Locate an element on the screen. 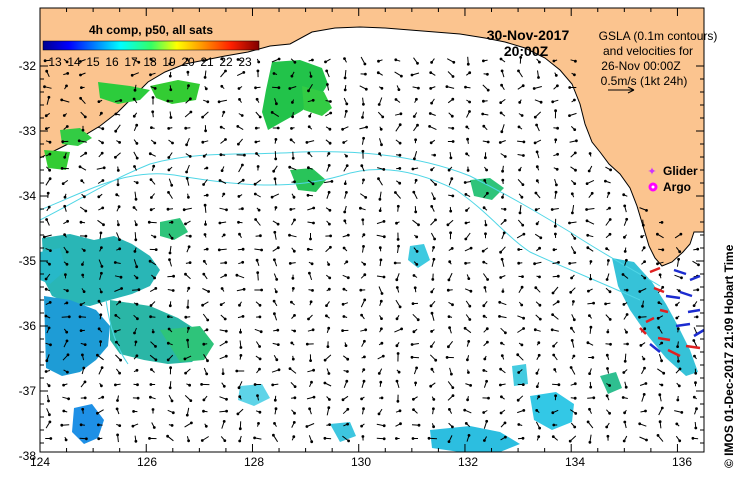 This screenshot has height=501, width=749. colorbar-tick: 16 is located at coordinates (112, 62).